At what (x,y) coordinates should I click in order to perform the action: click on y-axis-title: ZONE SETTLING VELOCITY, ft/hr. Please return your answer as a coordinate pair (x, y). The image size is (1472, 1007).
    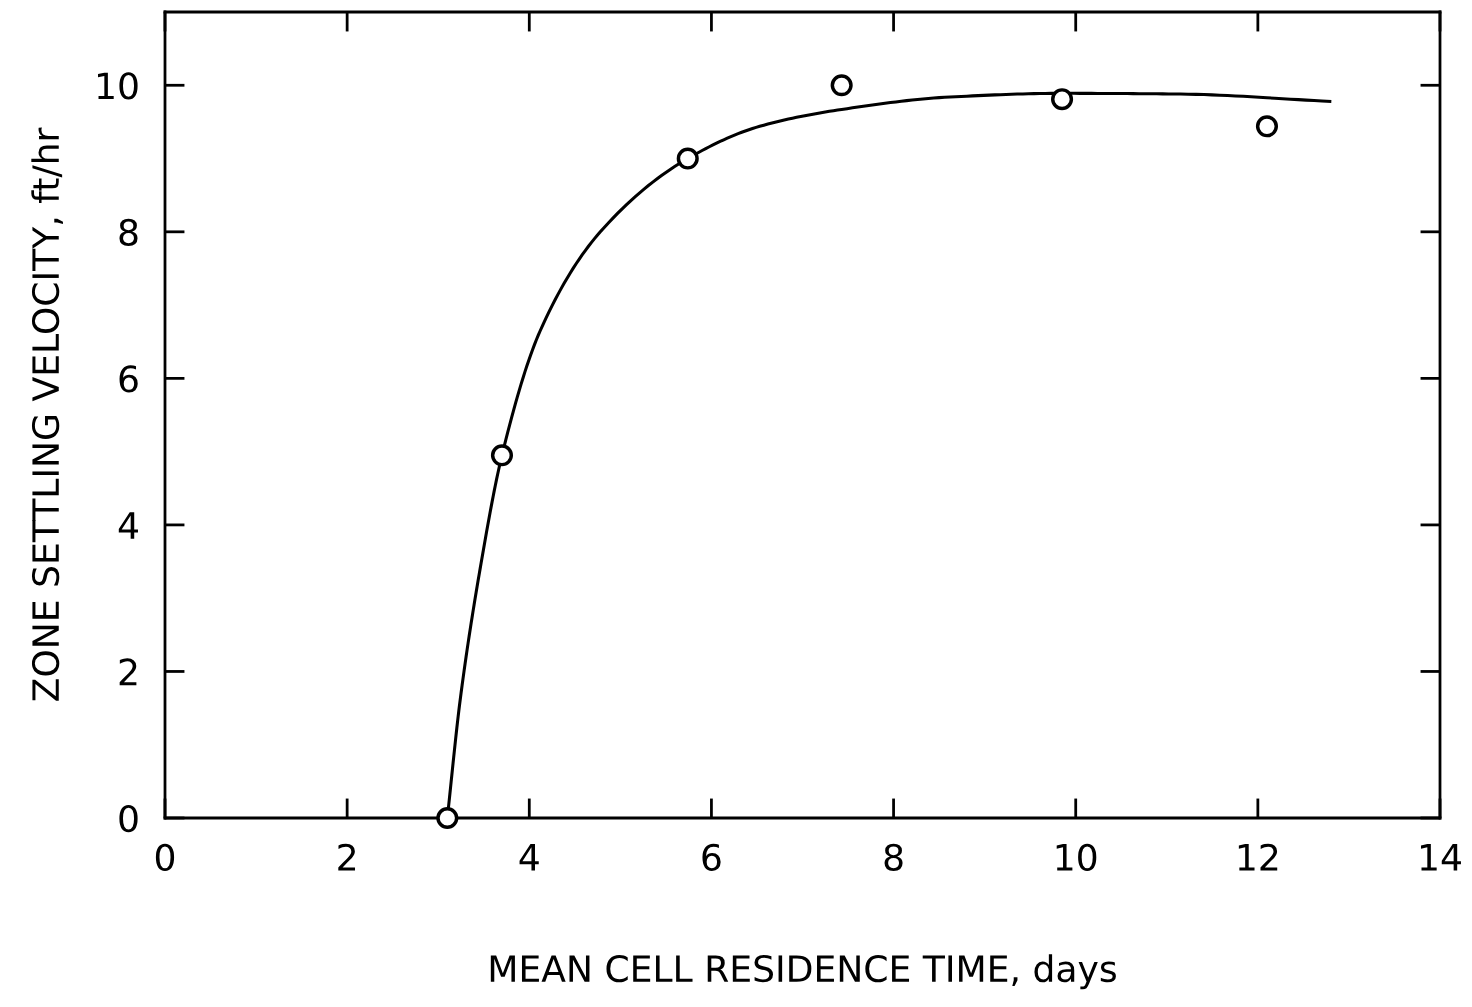
    Looking at the image, I should click on (47, 414).